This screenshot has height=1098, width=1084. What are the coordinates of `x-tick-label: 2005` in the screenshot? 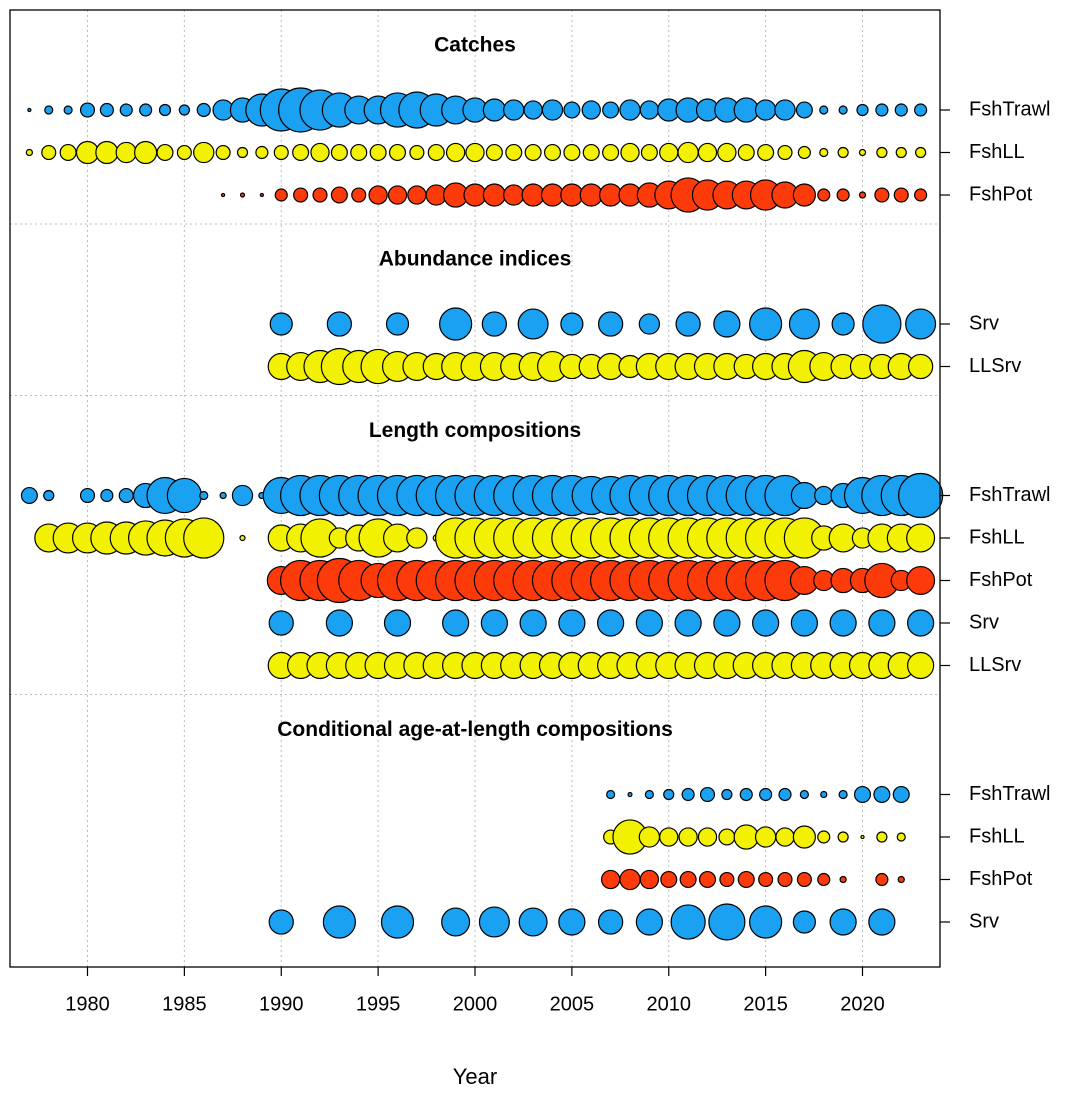 It's located at (572, 1004).